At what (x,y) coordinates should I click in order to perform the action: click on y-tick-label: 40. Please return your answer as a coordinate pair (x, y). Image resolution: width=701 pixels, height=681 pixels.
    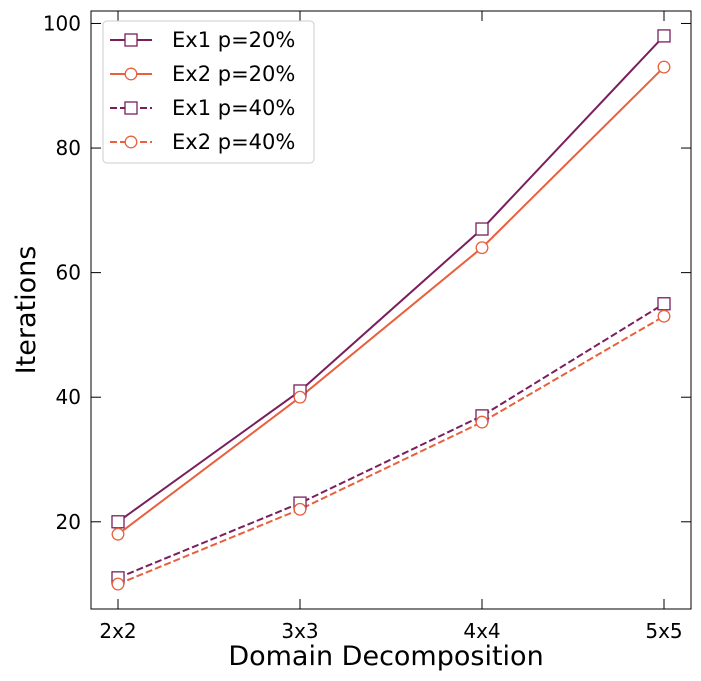
    Looking at the image, I should click on (68, 397).